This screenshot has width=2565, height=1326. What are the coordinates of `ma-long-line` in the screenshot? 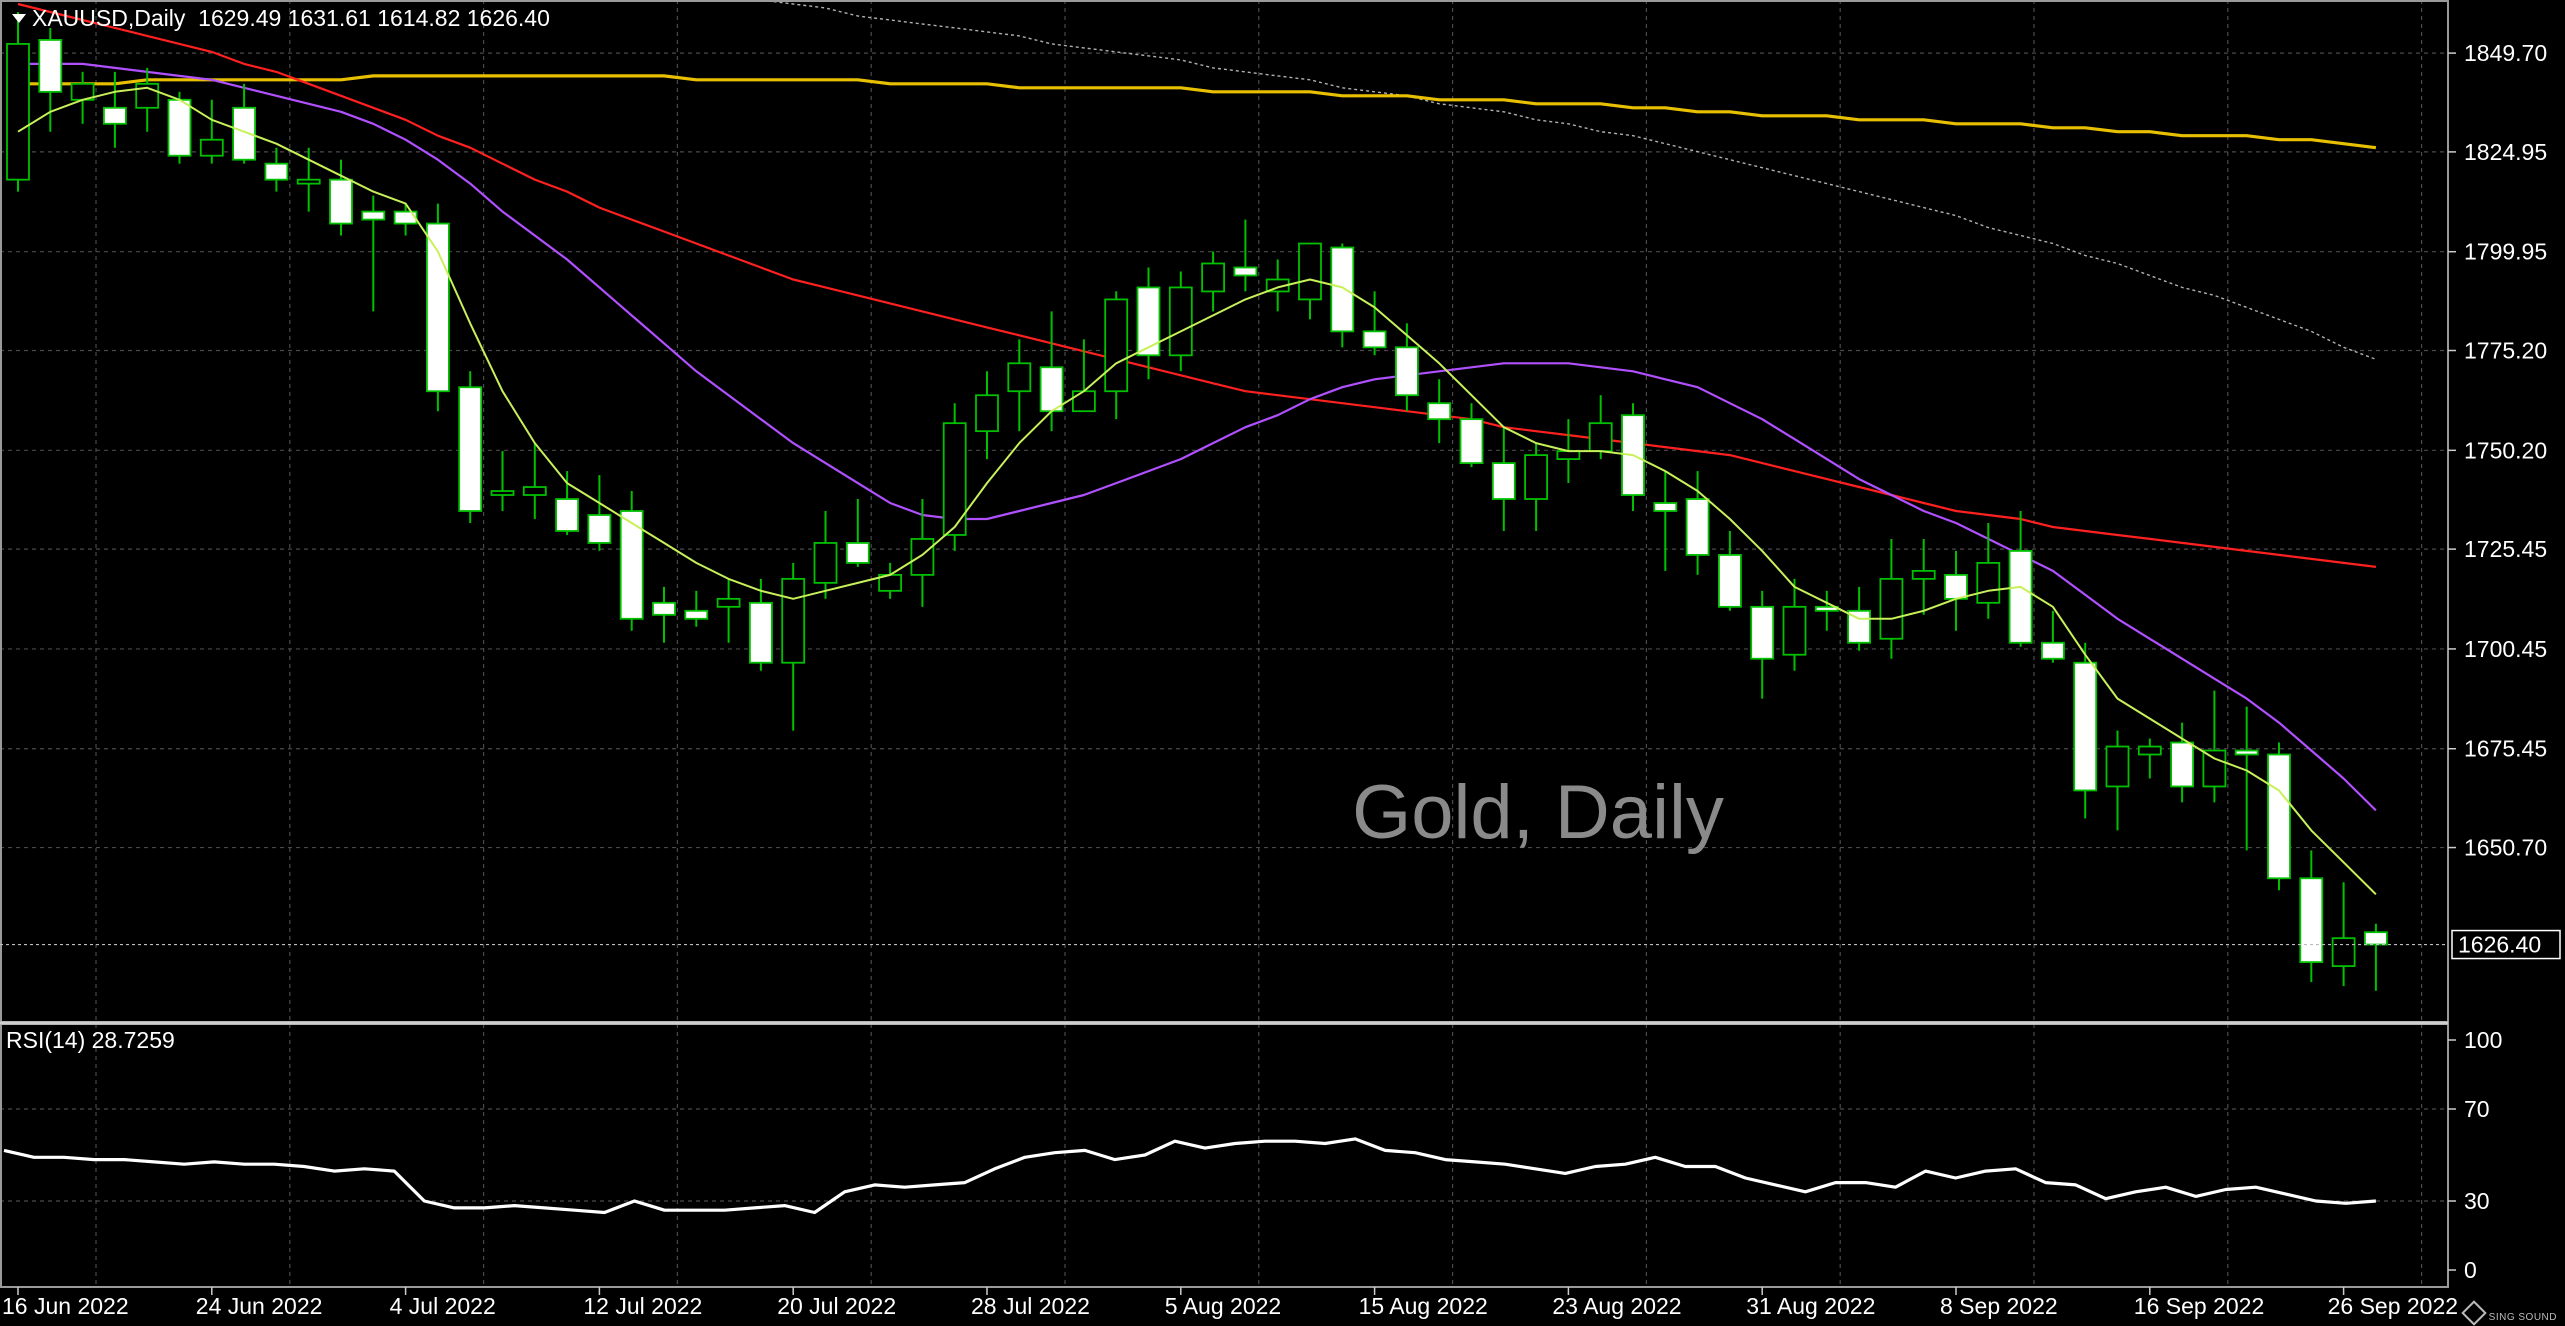 It's located at (1197, 112).